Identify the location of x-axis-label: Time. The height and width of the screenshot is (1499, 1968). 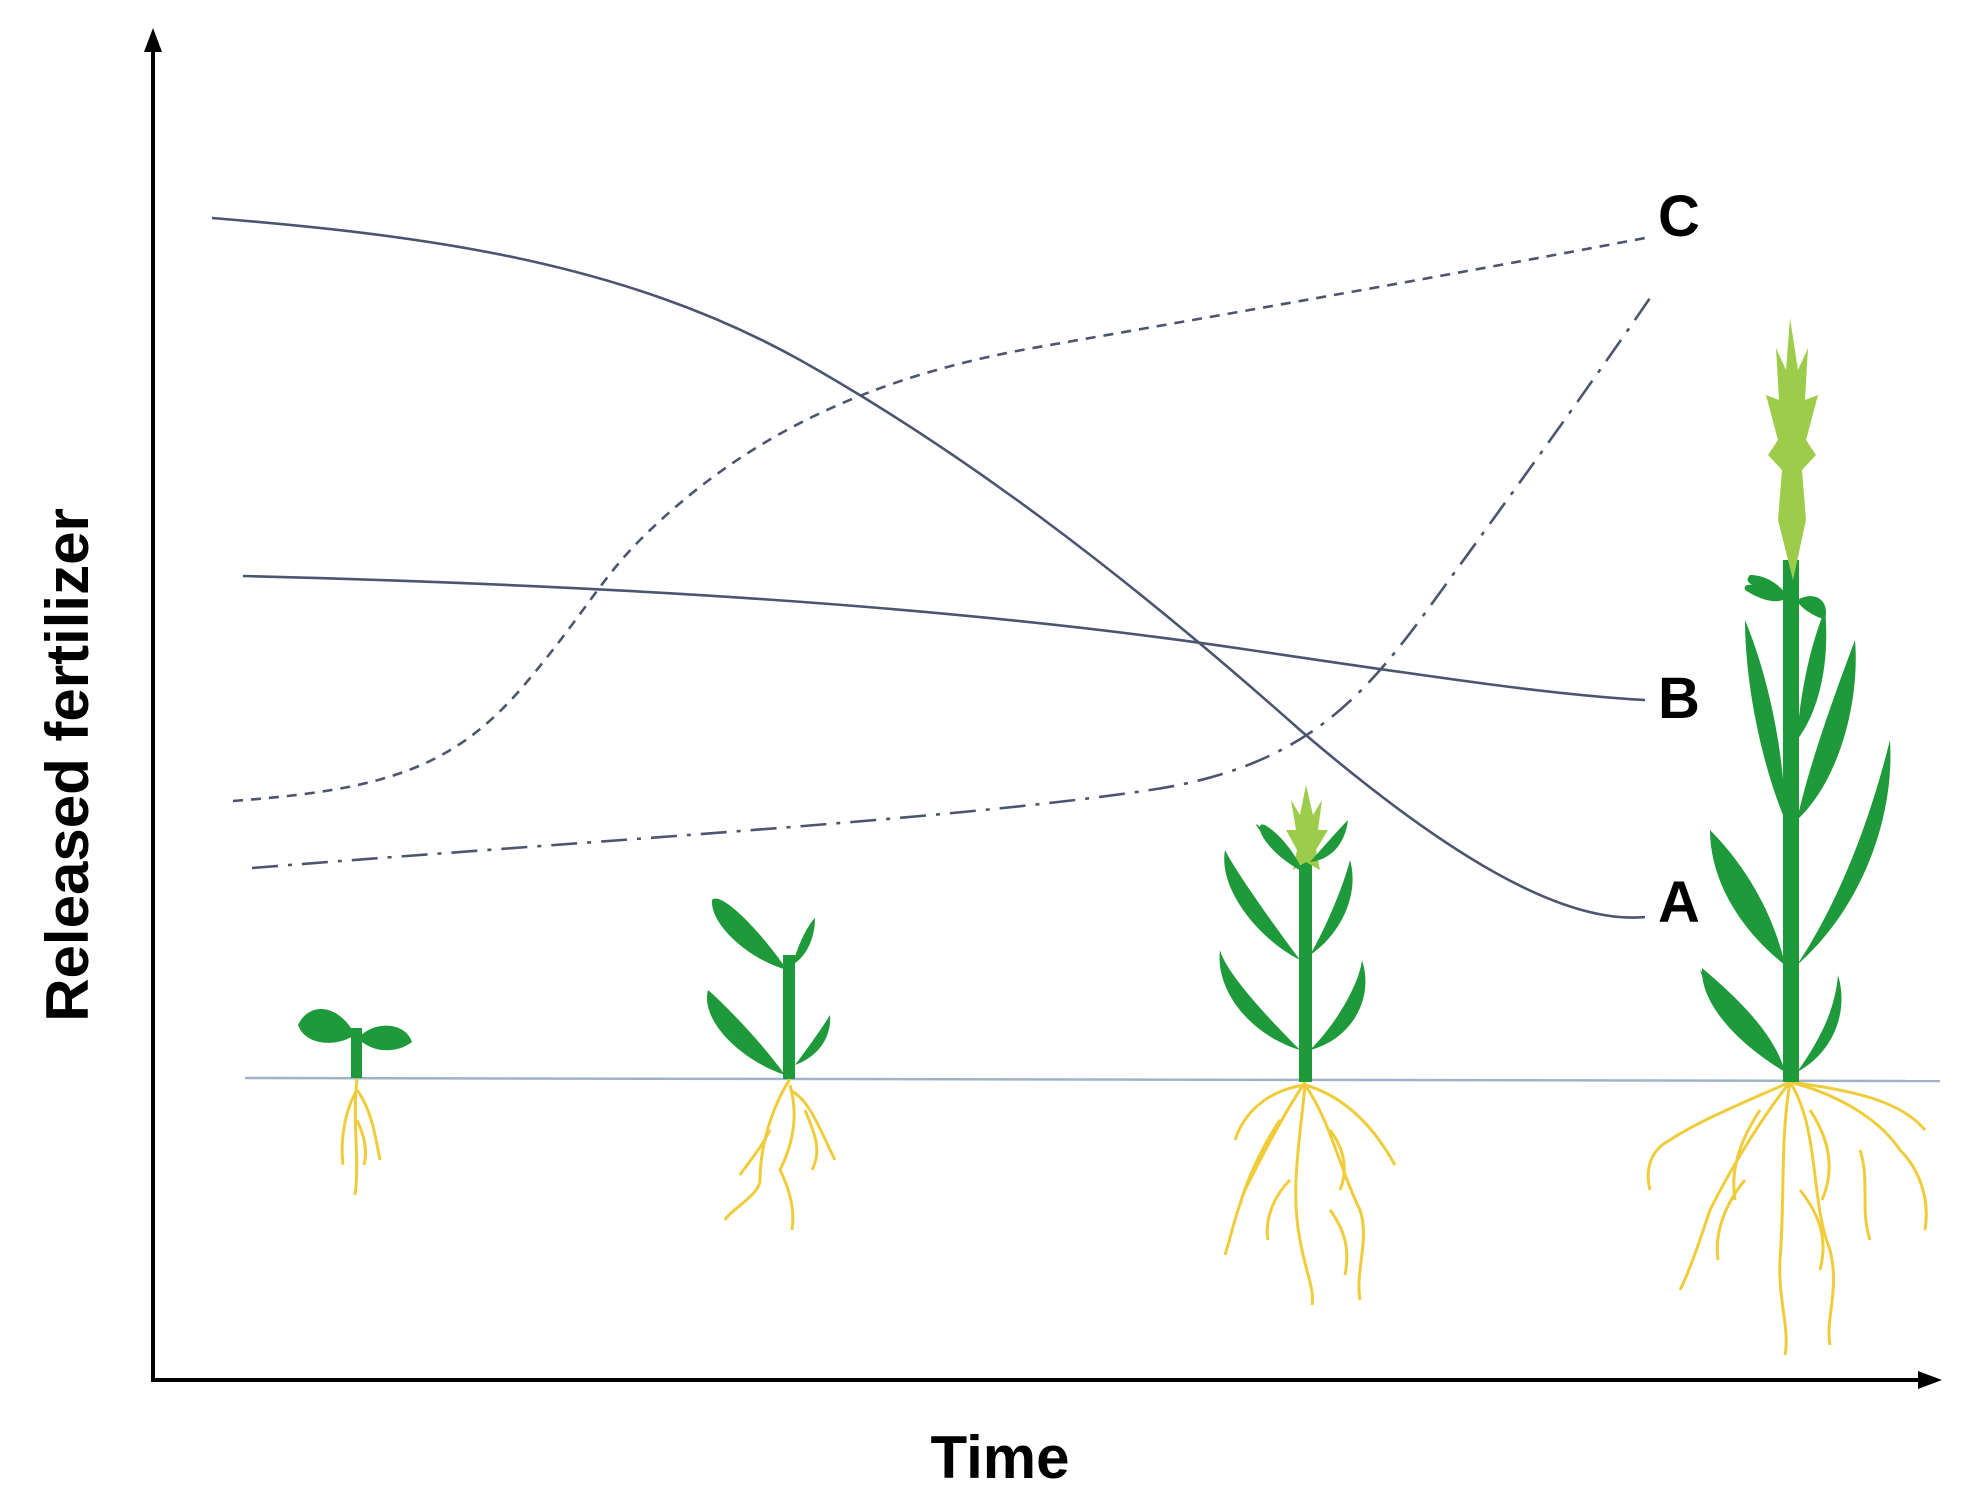
(1000, 1457).